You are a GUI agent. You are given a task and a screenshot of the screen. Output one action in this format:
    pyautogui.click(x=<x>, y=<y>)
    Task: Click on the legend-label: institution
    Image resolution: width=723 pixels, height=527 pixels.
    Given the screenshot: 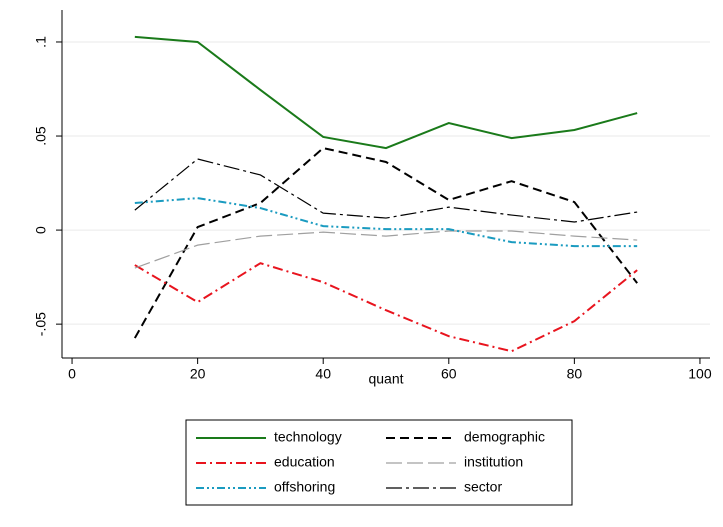 What is the action you would take?
    pyautogui.click(x=493, y=462)
    